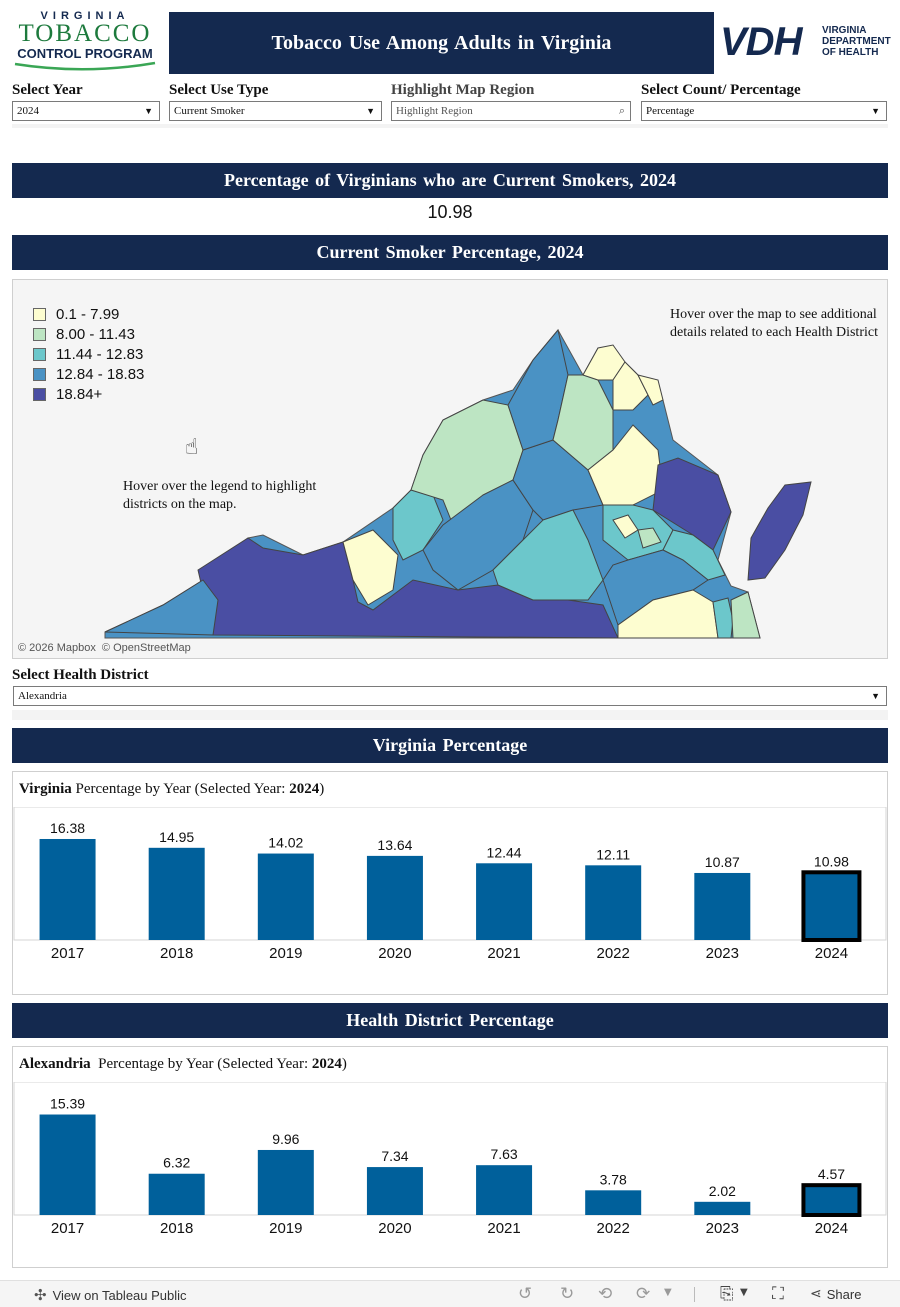 This screenshot has height=1307, width=900. I want to click on data-label-2024: 4.57, so click(831, 1174).